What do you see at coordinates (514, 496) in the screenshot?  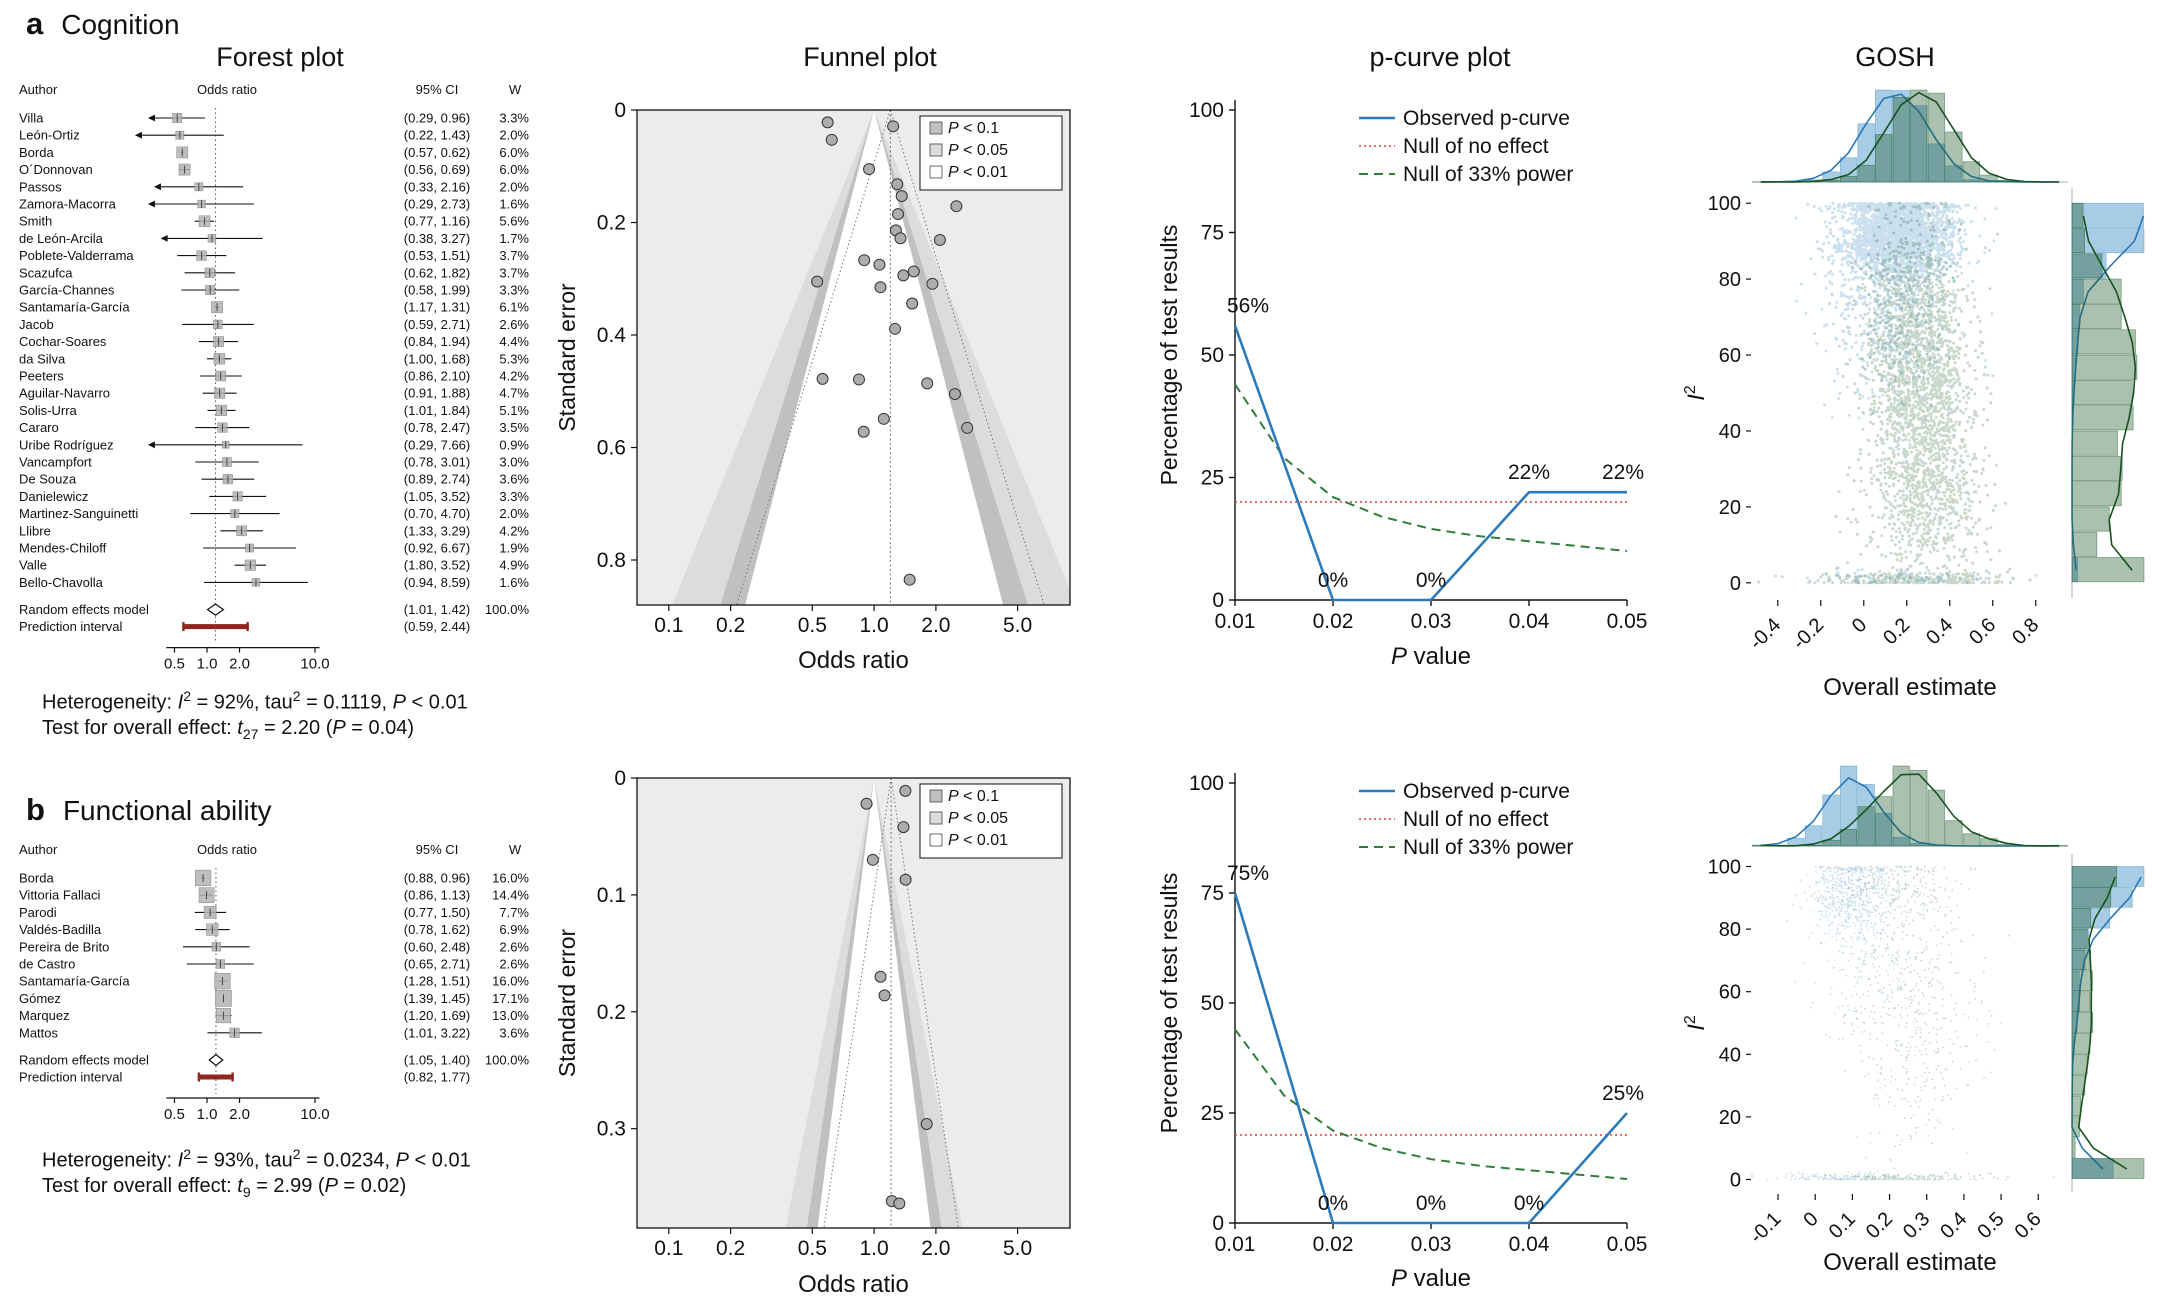 I see `svg-text: 3.3%` at bounding box center [514, 496].